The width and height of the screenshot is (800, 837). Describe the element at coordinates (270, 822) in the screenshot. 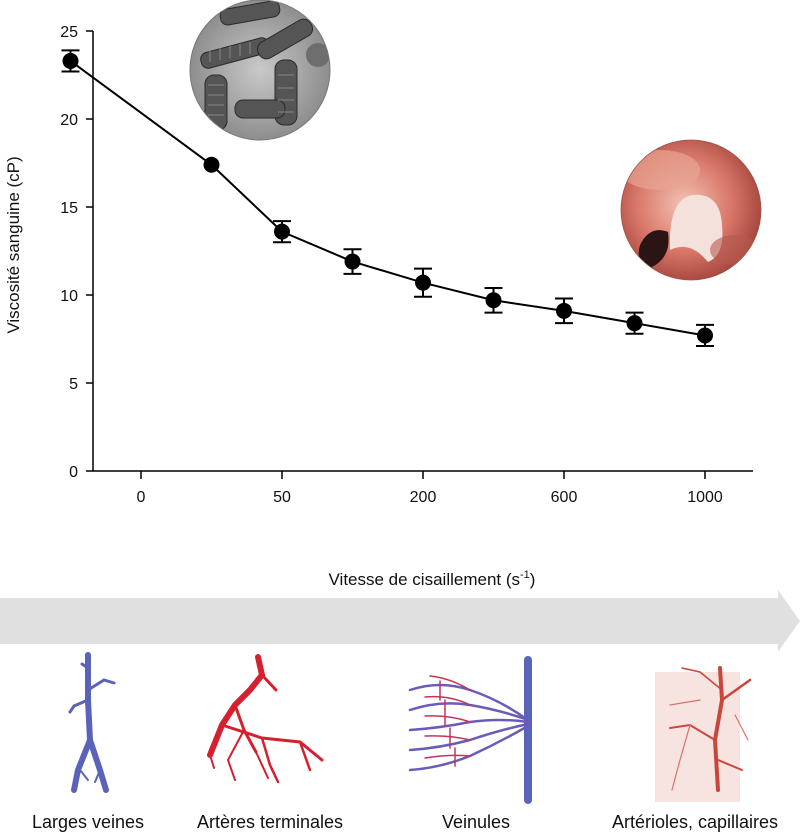

I see `vessel-label-terminal-arteries: Artères terminales` at that location.